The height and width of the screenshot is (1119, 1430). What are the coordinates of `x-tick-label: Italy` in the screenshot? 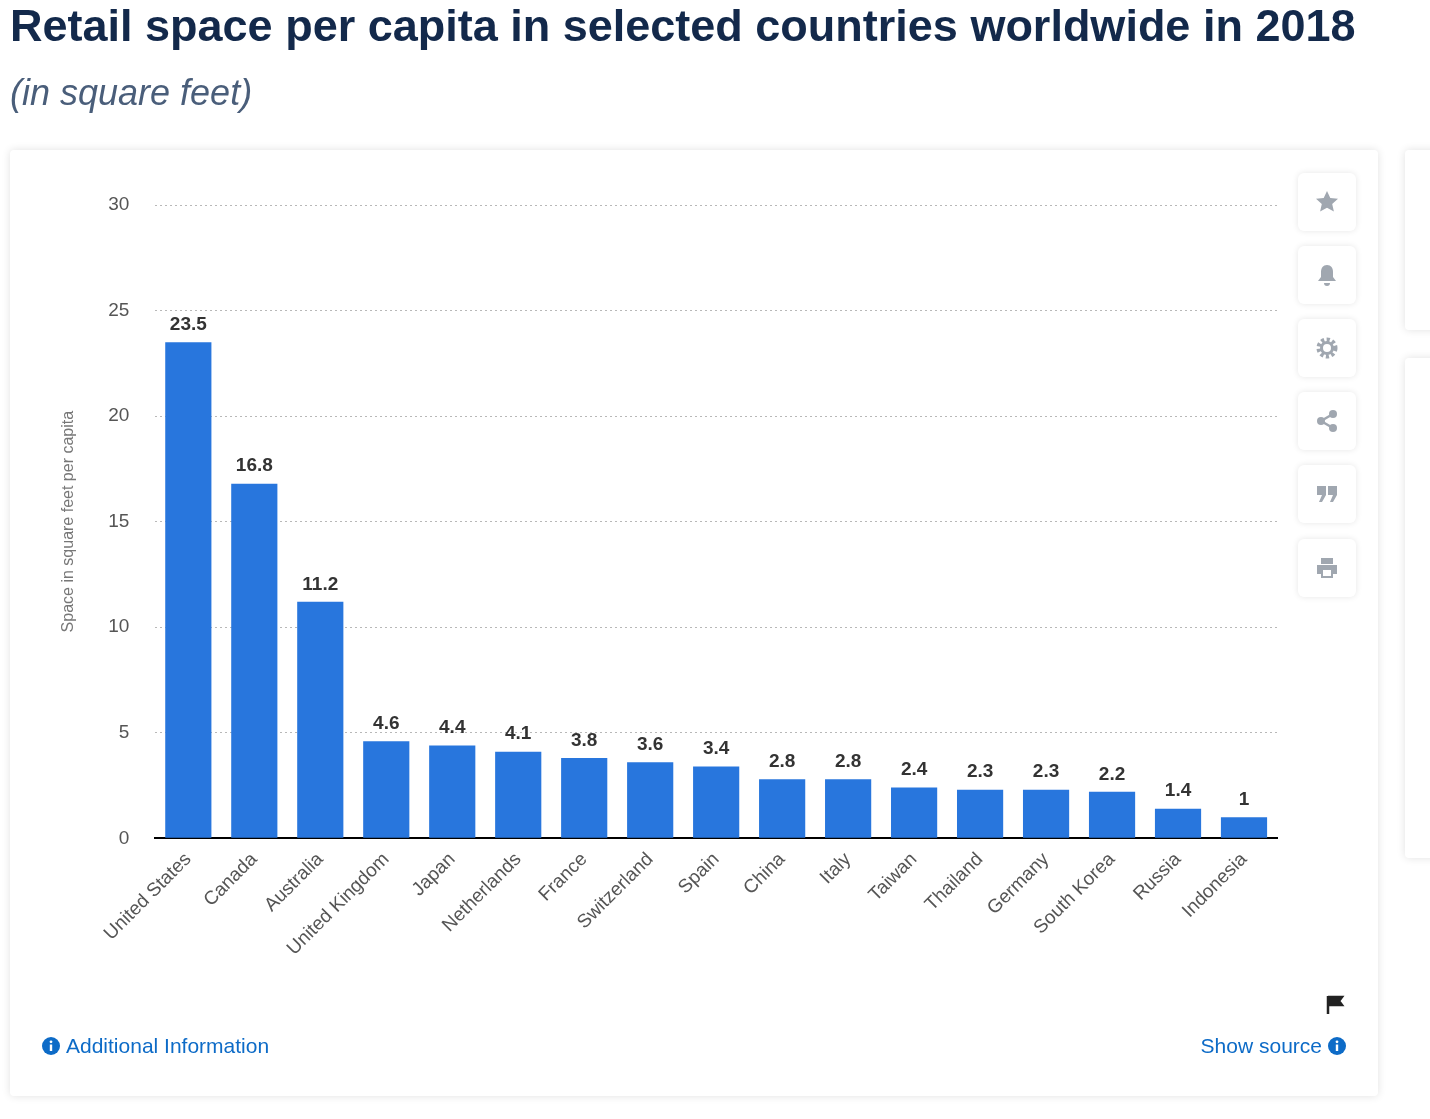 It's located at (835, 867).